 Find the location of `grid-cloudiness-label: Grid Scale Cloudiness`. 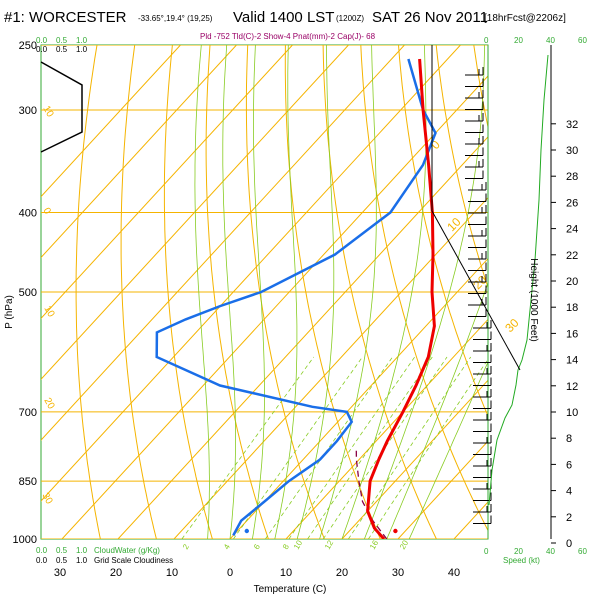

grid-cloudiness-label: Grid Scale Cloudiness is located at coordinates (133, 560).